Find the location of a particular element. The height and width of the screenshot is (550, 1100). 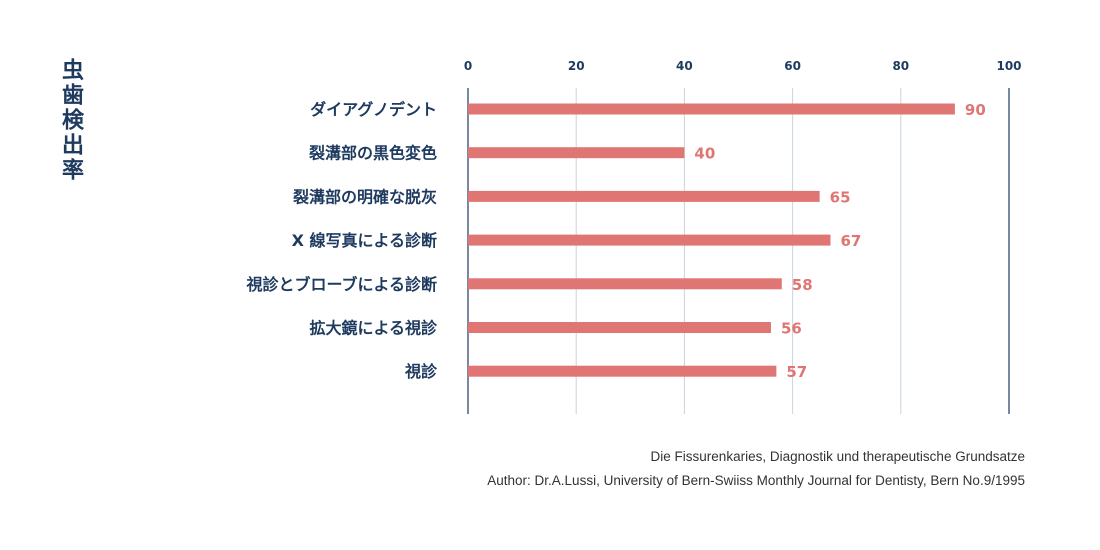

category-label: 裂溝部の黒色変色 is located at coordinates (372, 153).